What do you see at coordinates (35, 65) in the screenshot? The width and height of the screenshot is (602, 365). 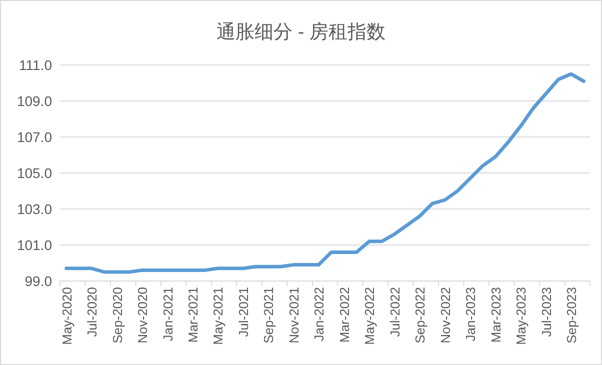 I see `y-tick-label: 111.0` at bounding box center [35, 65].